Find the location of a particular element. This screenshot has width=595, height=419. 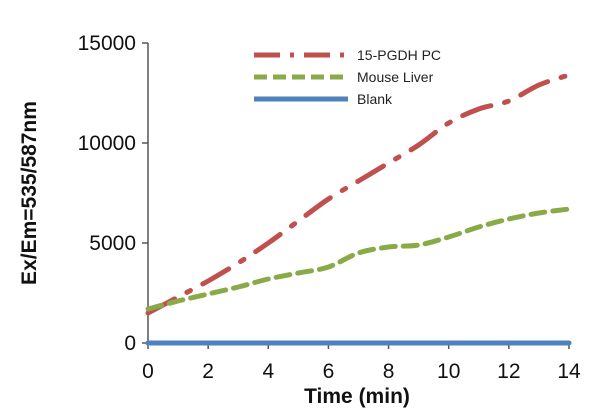

x-tick-label: 6 is located at coordinates (329, 371).